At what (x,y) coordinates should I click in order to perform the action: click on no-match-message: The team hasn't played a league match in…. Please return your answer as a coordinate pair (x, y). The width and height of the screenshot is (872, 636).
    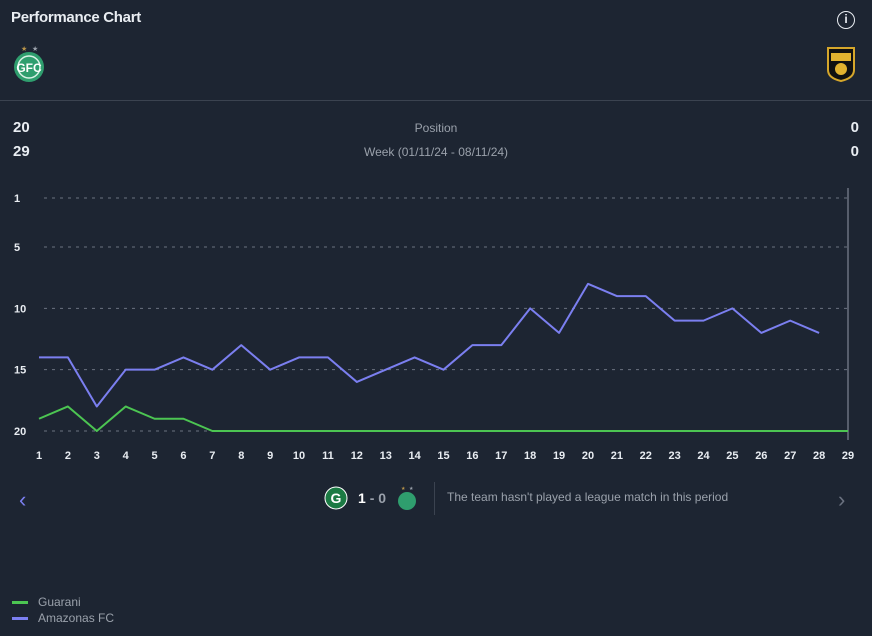
    Looking at the image, I should click on (588, 497).